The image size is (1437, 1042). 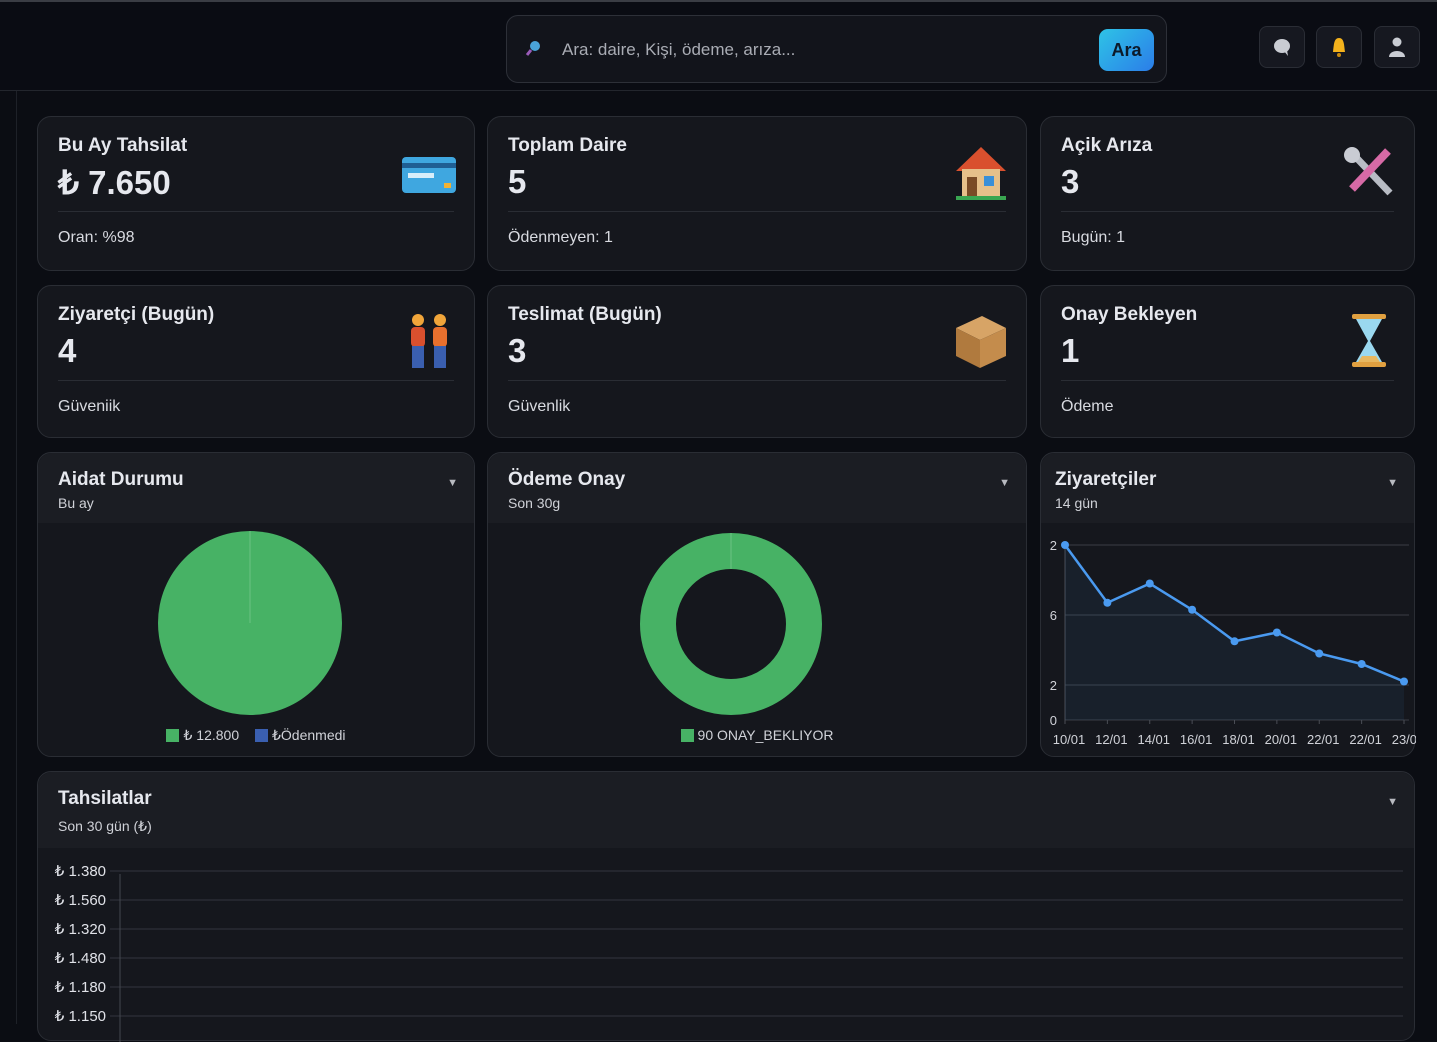 What do you see at coordinates (16, 557) in the screenshot?
I see `sidebar-divider` at bounding box center [16, 557].